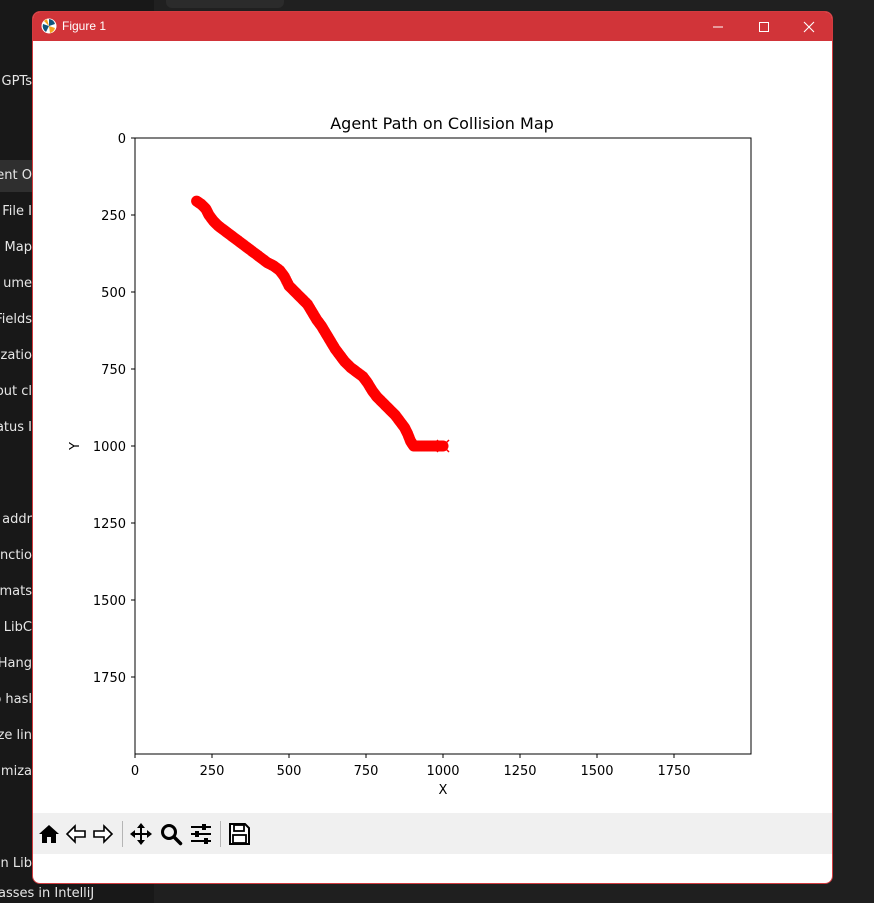 This screenshot has width=874, height=903. What do you see at coordinates (109, 601) in the screenshot?
I see `y-tick-label: 1500` at bounding box center [109, 601].